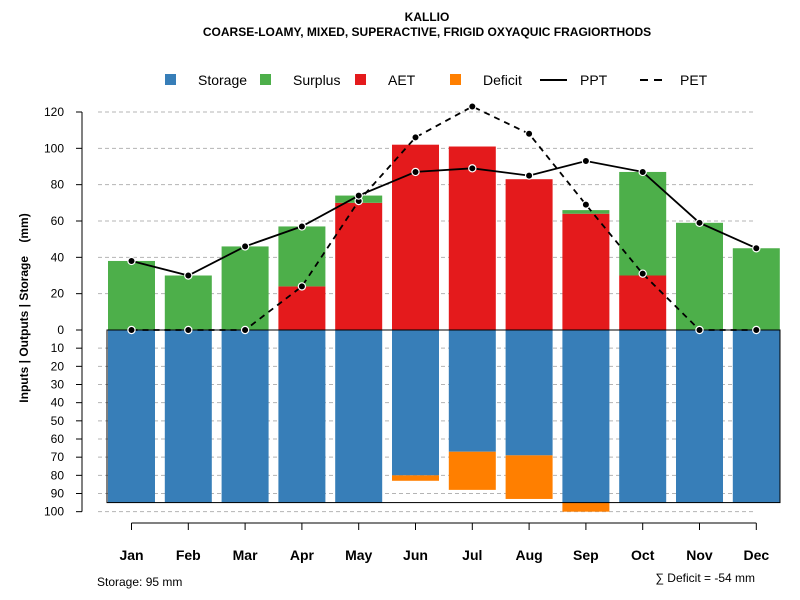  Describe the element at coordinates (316, 80) in the screenshot. I see `legend-label: Surplus` at that location.